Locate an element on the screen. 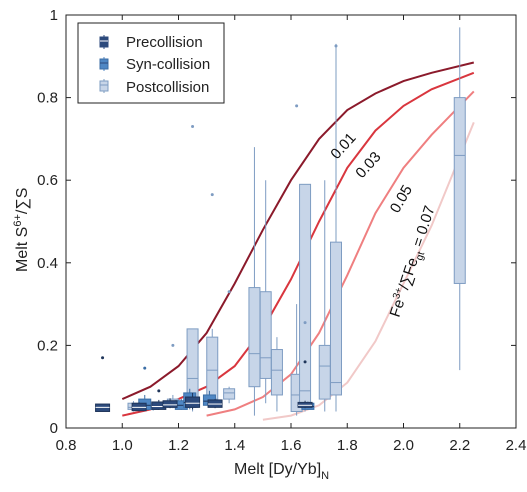 Image resolution: width=527 pixels, height=492 pixels. x-axis-label-main: Melt [Dy/Yb] is located at coordinates (277, 469).